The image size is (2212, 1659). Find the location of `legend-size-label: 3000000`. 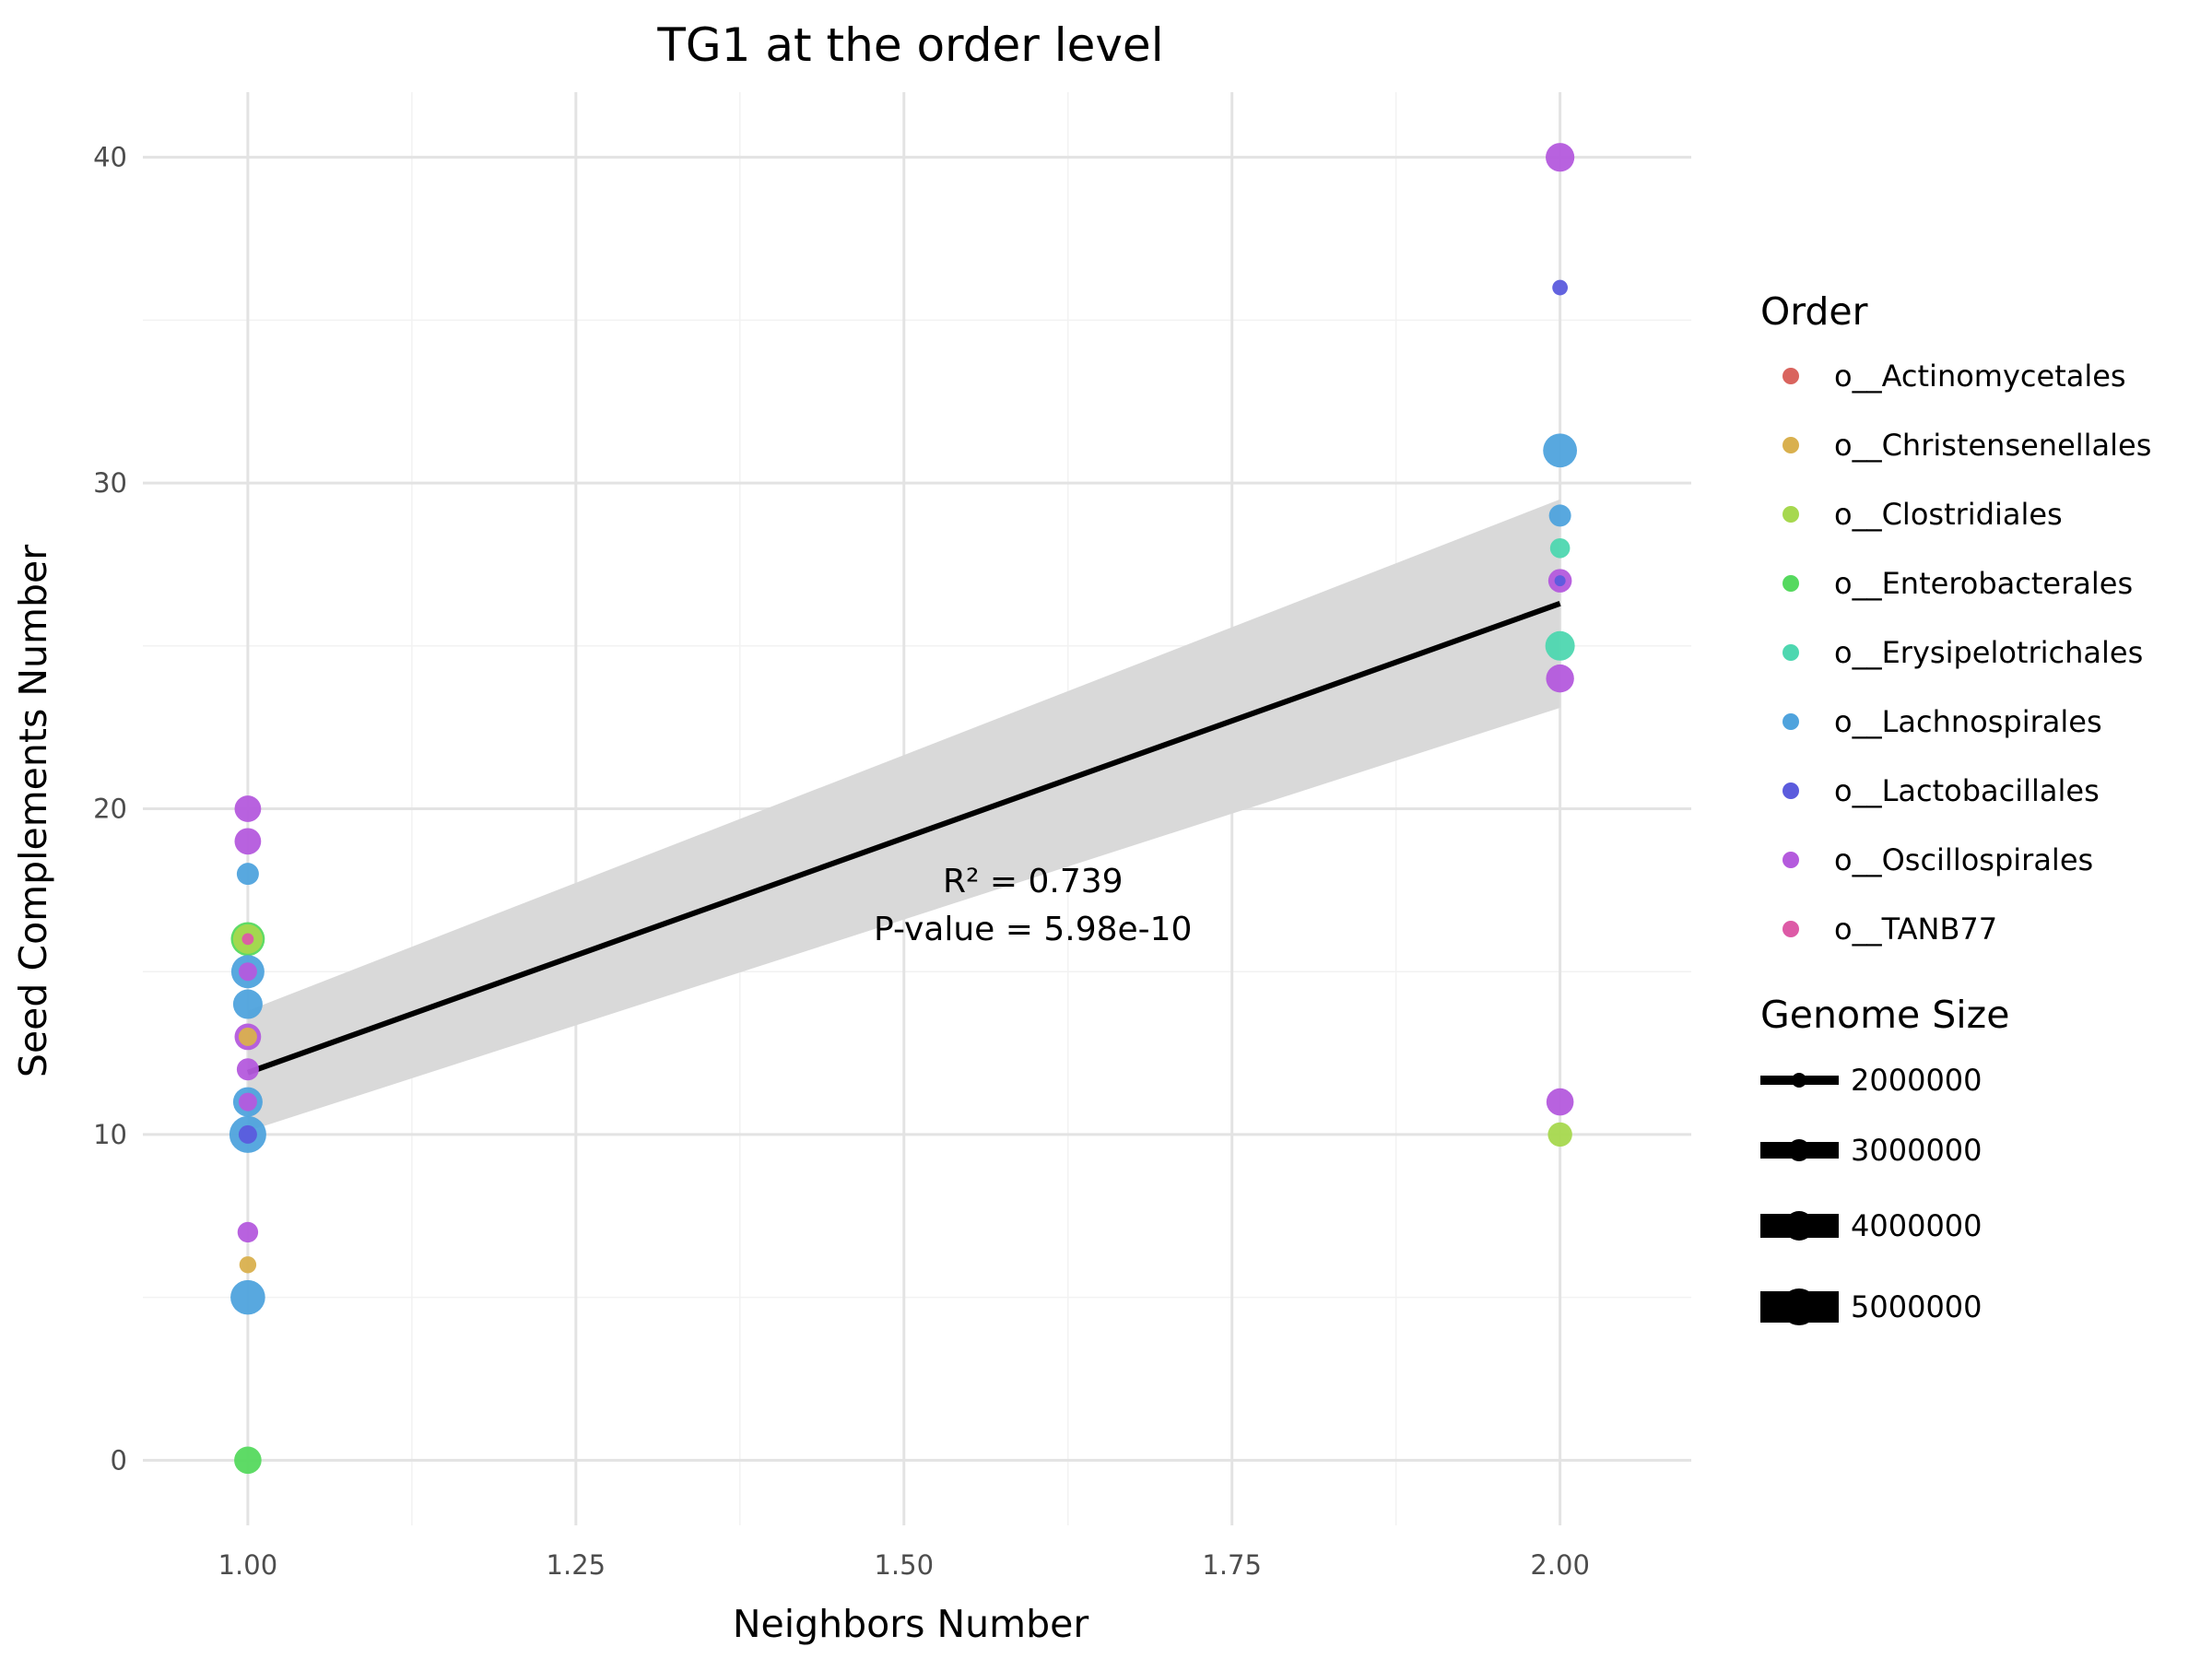

legend-size-label: 3000000 is located at coordinates (1917, 1150).